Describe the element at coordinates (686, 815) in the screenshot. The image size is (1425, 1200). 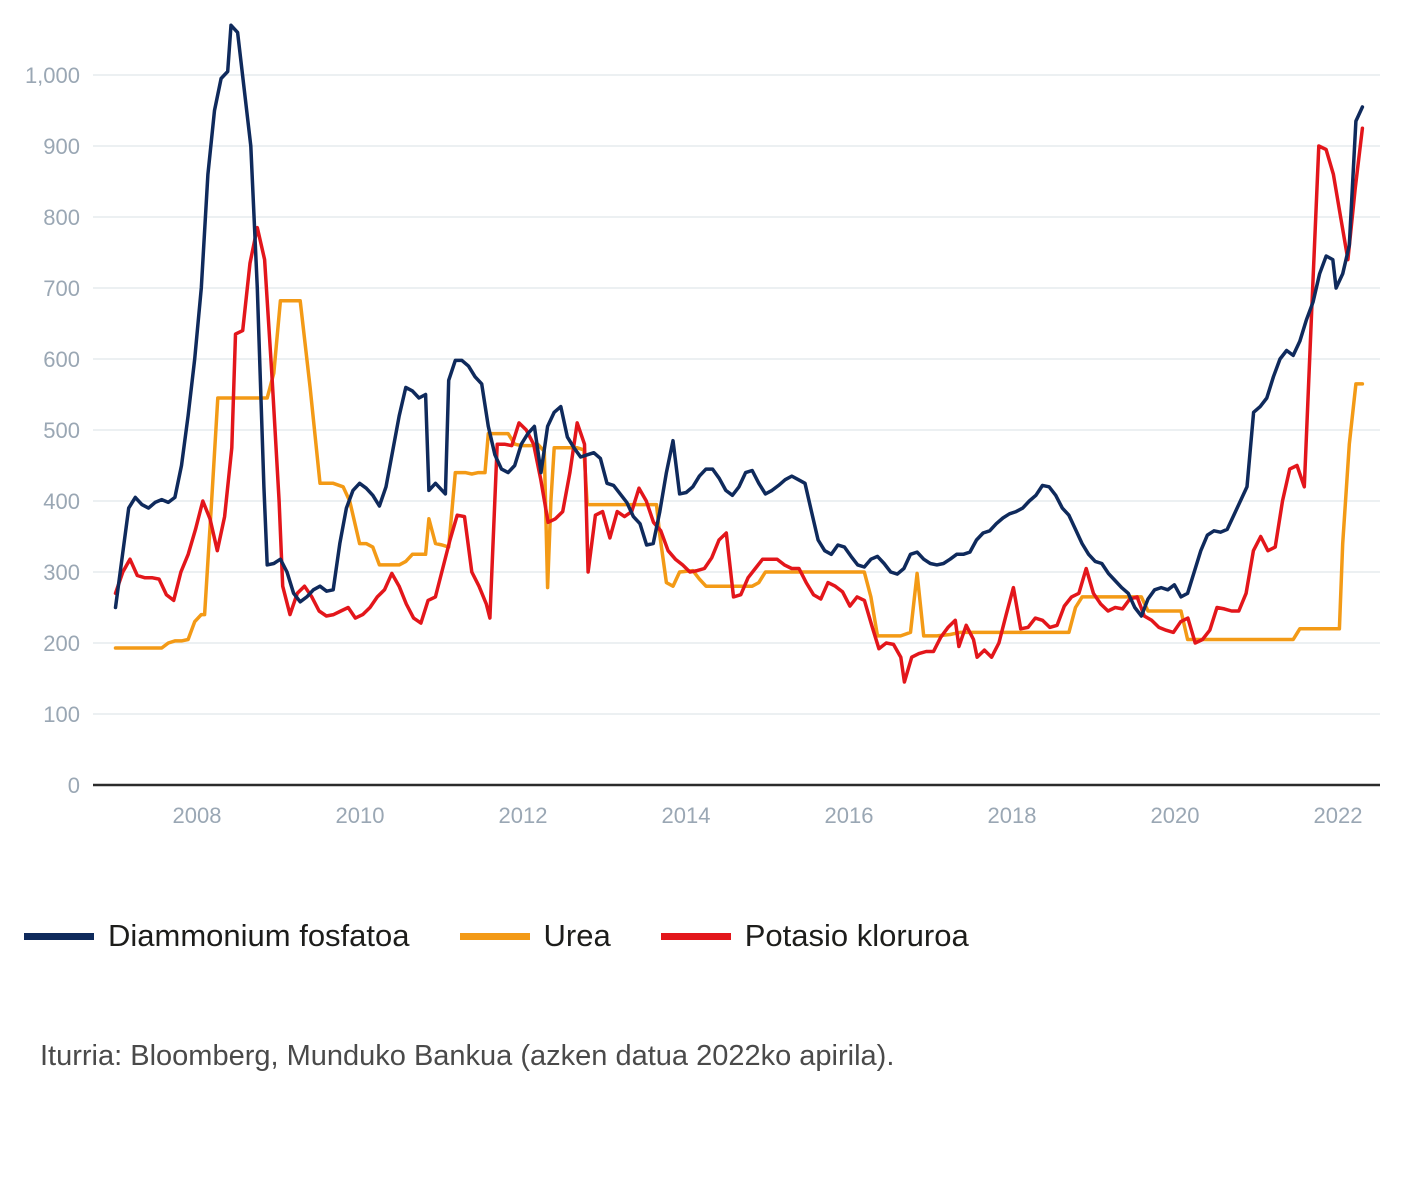
I see `x-tick-label: 2014` at that location.